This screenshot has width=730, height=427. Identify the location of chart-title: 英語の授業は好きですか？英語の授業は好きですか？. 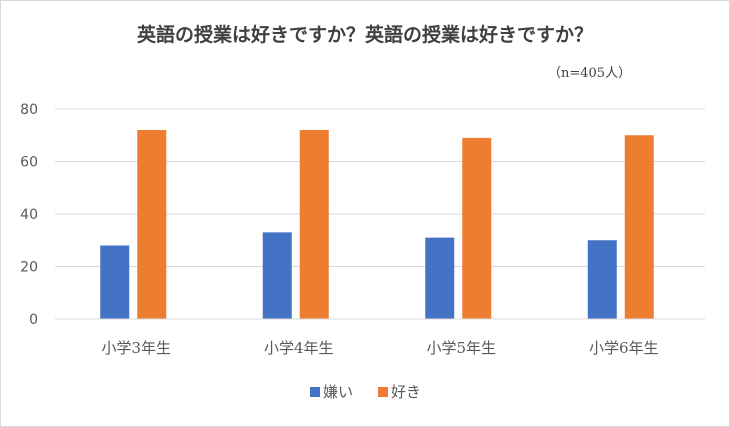
(364, 35).